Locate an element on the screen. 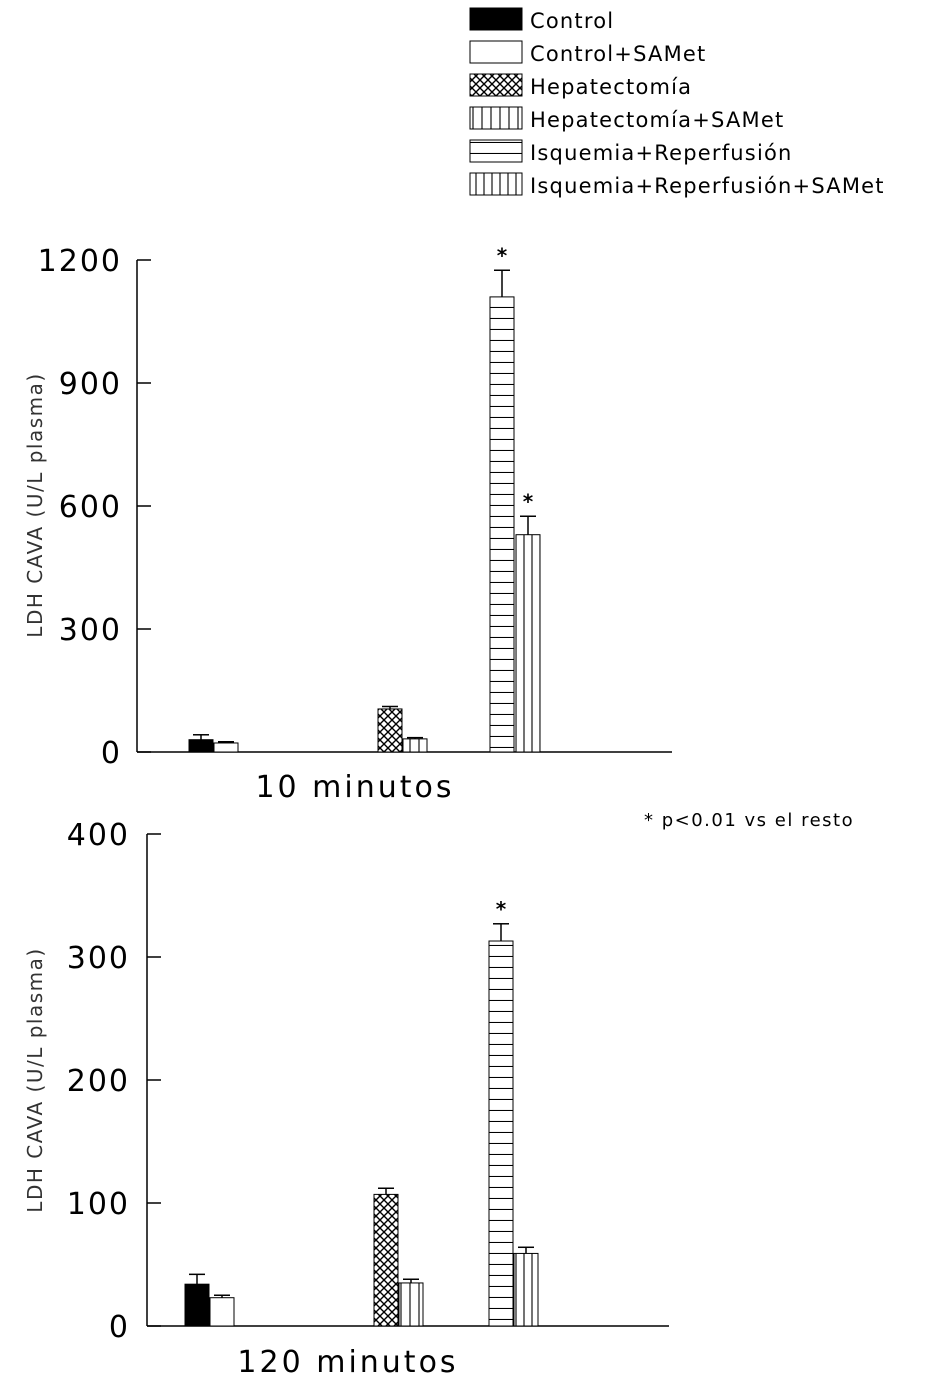  legend-item-control: Control is located at coordinates (541, 20).